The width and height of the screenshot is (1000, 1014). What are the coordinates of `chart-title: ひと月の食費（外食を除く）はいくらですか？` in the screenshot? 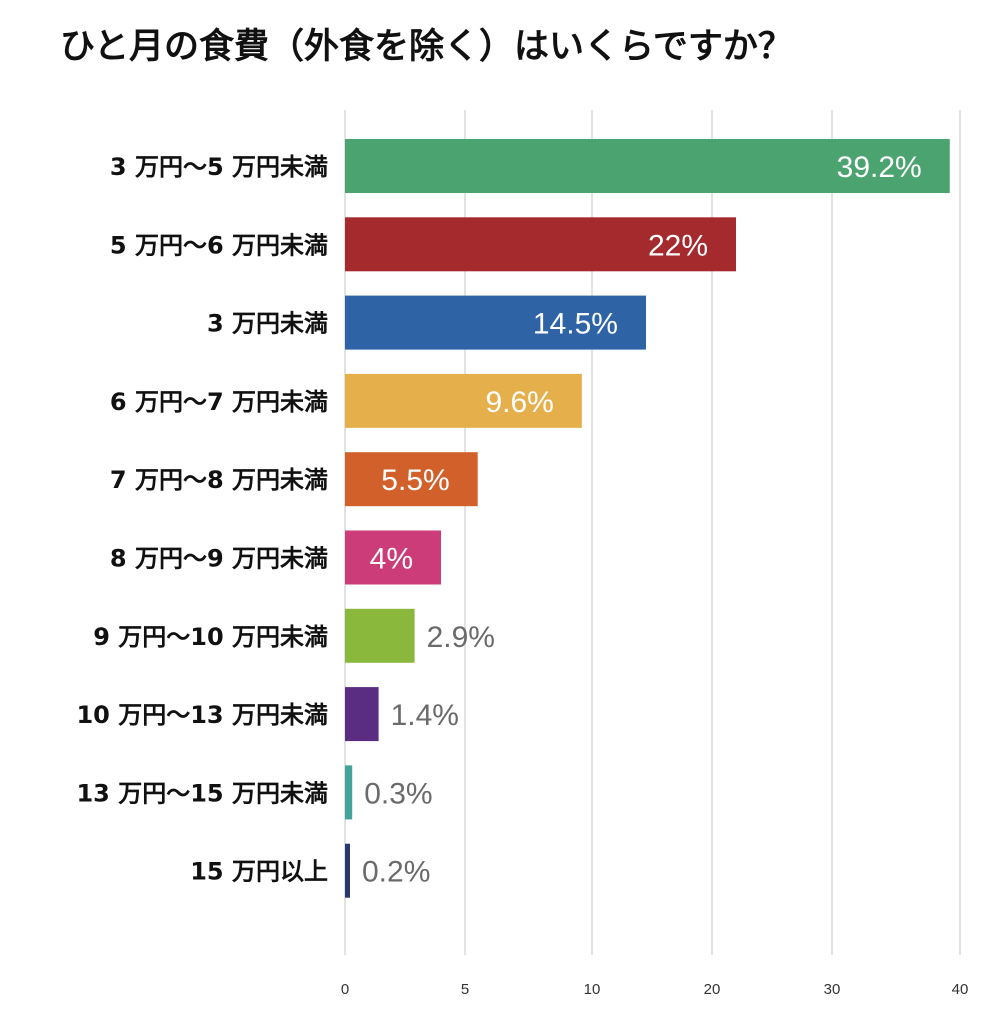 It's located at (426, 46).